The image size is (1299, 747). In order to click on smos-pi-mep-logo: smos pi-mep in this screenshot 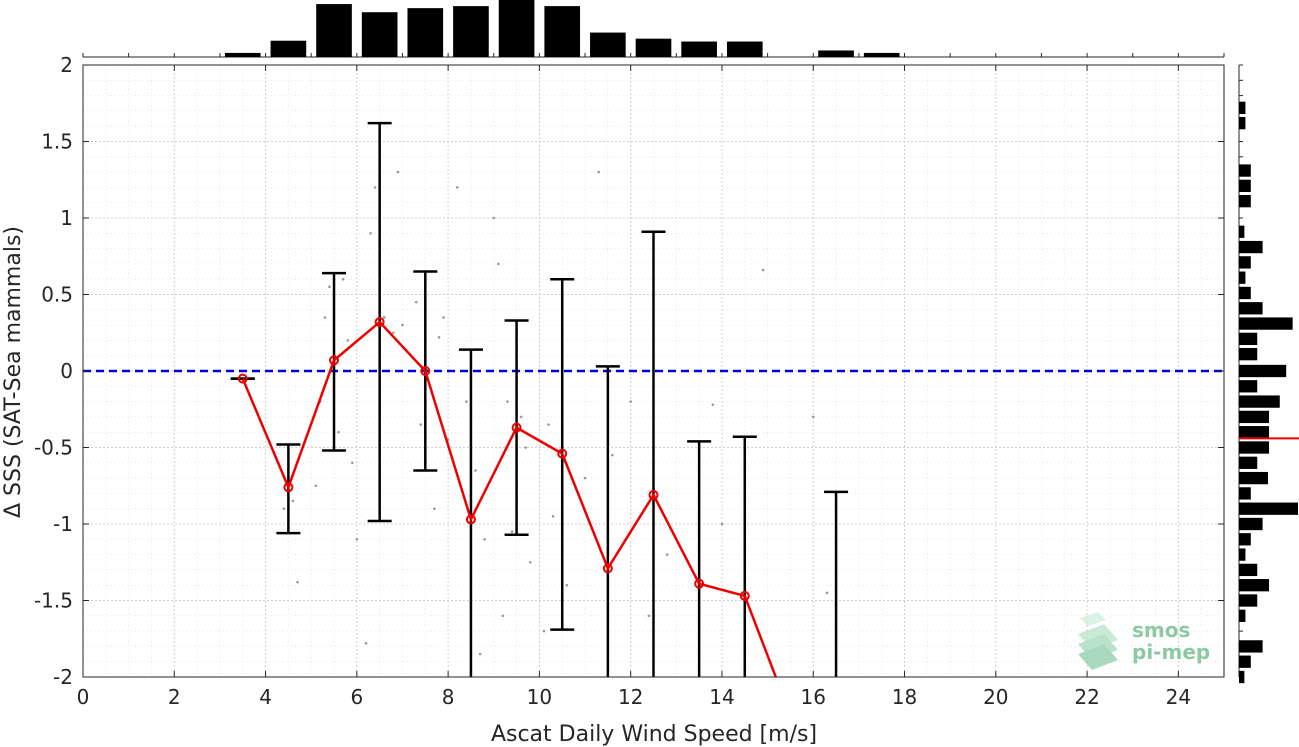, I will do `click(1144, 641)`.